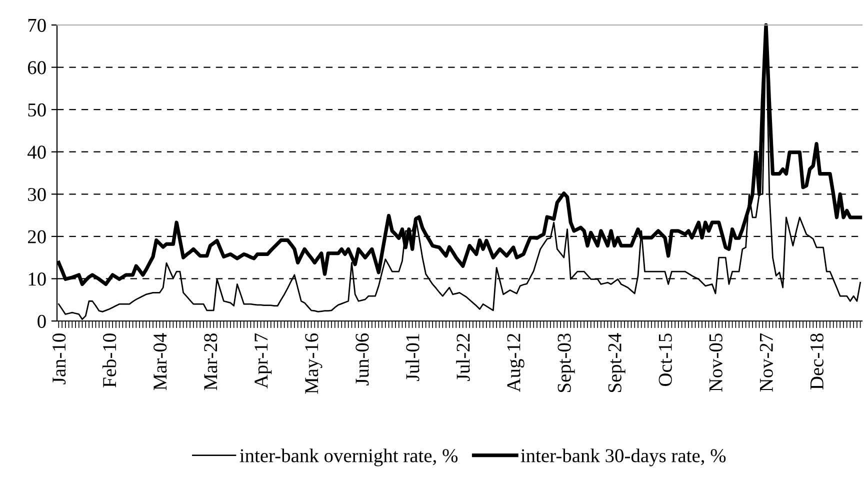 The image size is (864, 484). What do you see at coordinates (42, 321) in the screenshot?
I see `y-tick-label: 0` at bounding box center [42, 321].